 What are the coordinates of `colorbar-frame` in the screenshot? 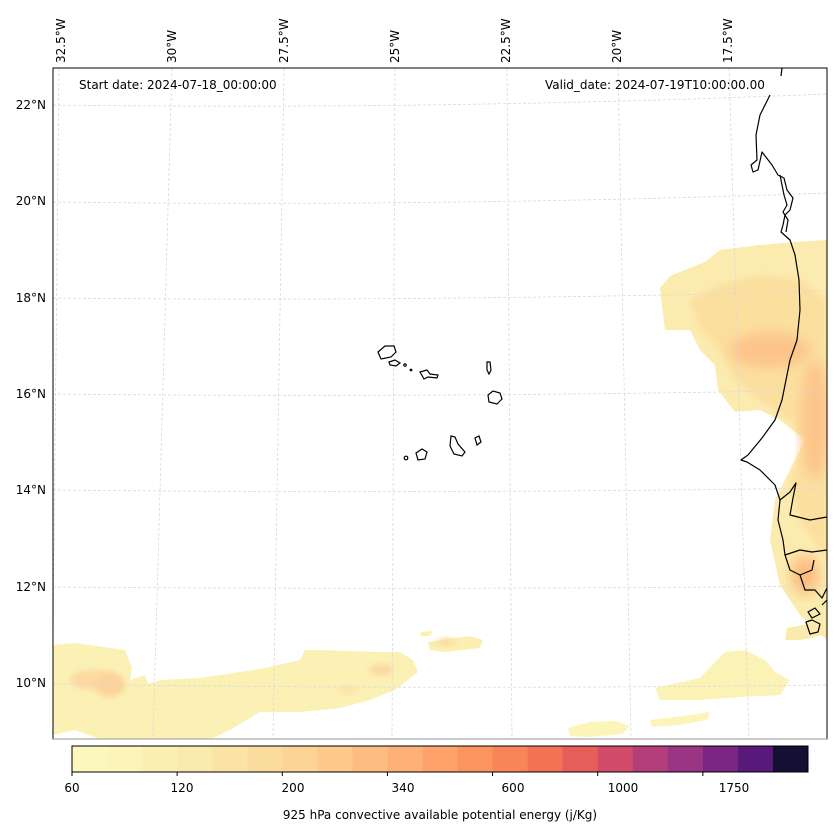 It's located at (440, 759).